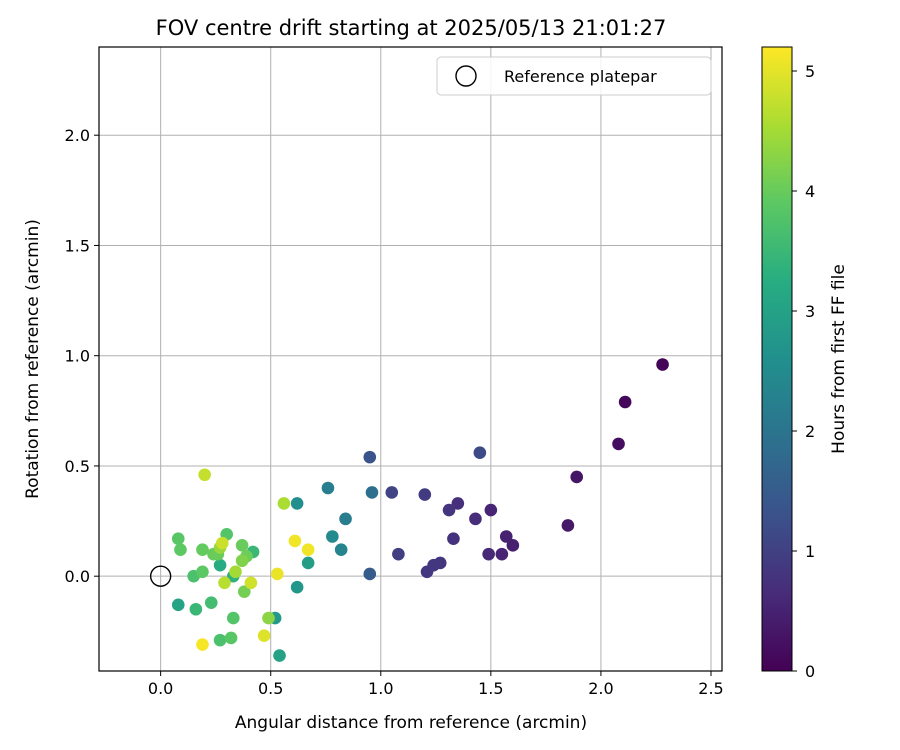 This screenshot has height=750, width=900. I want to click on y-tick-label: 1.0, so click(77, 356).